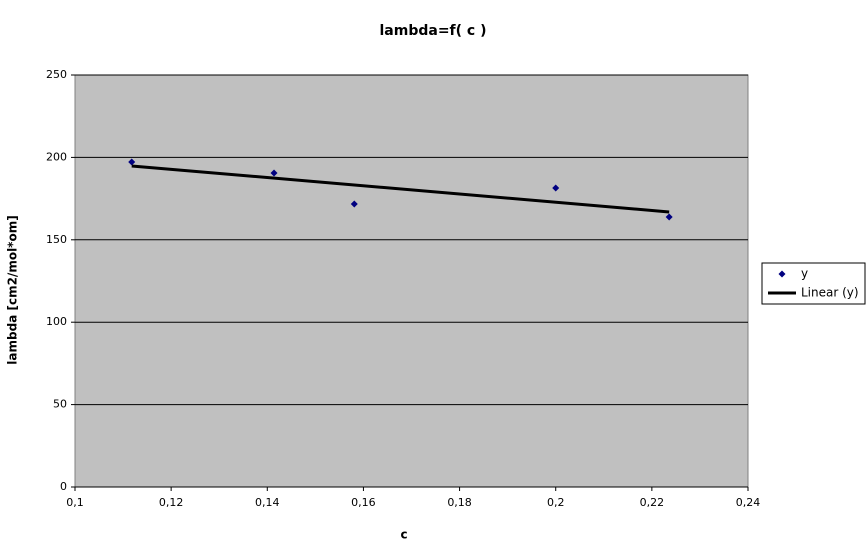  I want to click on x-tick-label: 0,16, so click(363, 502).